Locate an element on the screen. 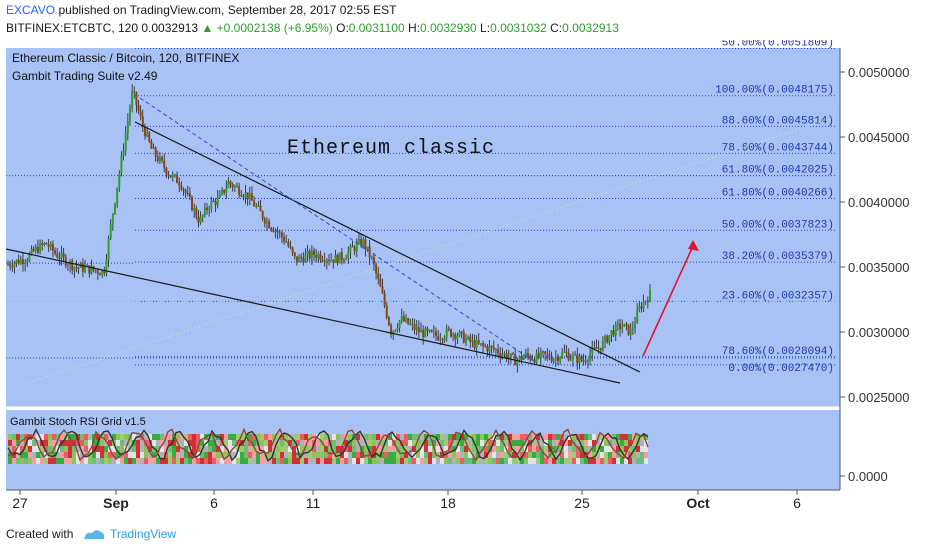 The image size is (932, 550). tradingview-logo-icon is located at coordinates (94, 534).